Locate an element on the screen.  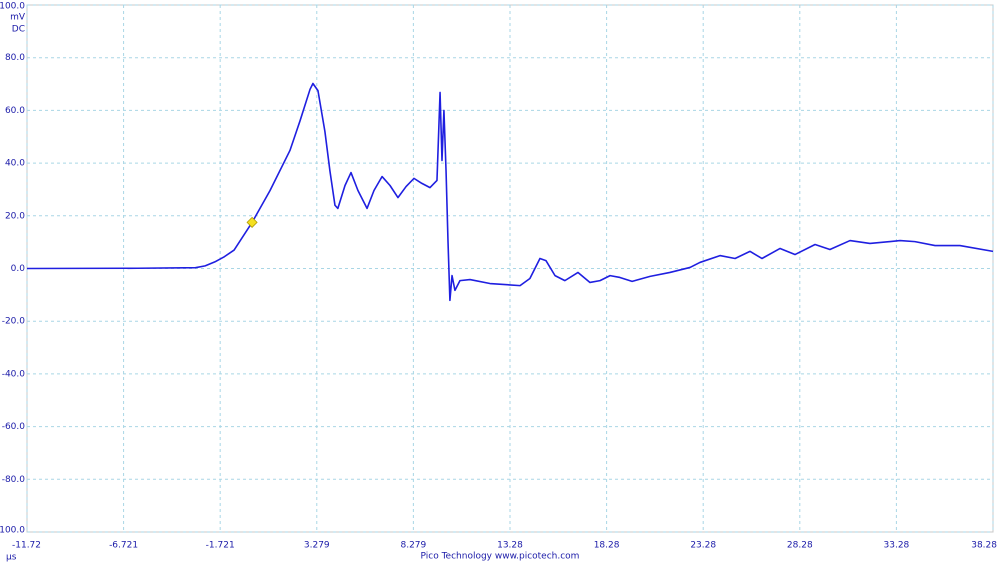
y-tick-label: 40.0 is located at coordinates (15, 164).